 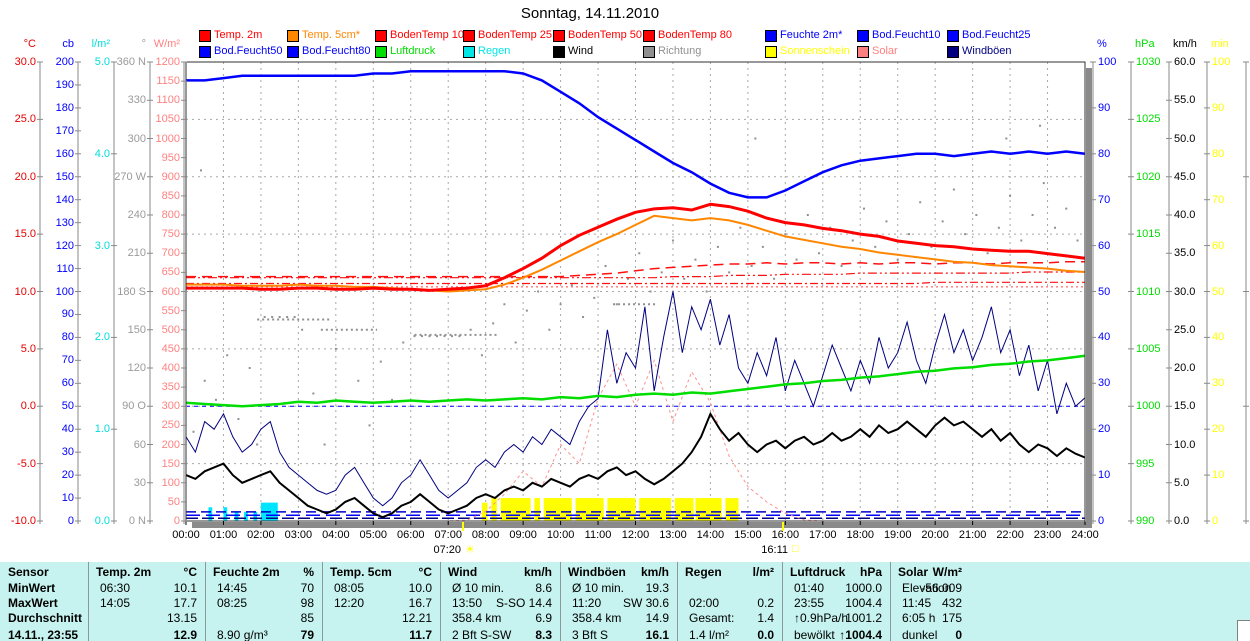 What do you see at coordinates (25, 62) in the screenshot?
I see `axis-tick-label: 30.0` at bounding box center [25, 62].